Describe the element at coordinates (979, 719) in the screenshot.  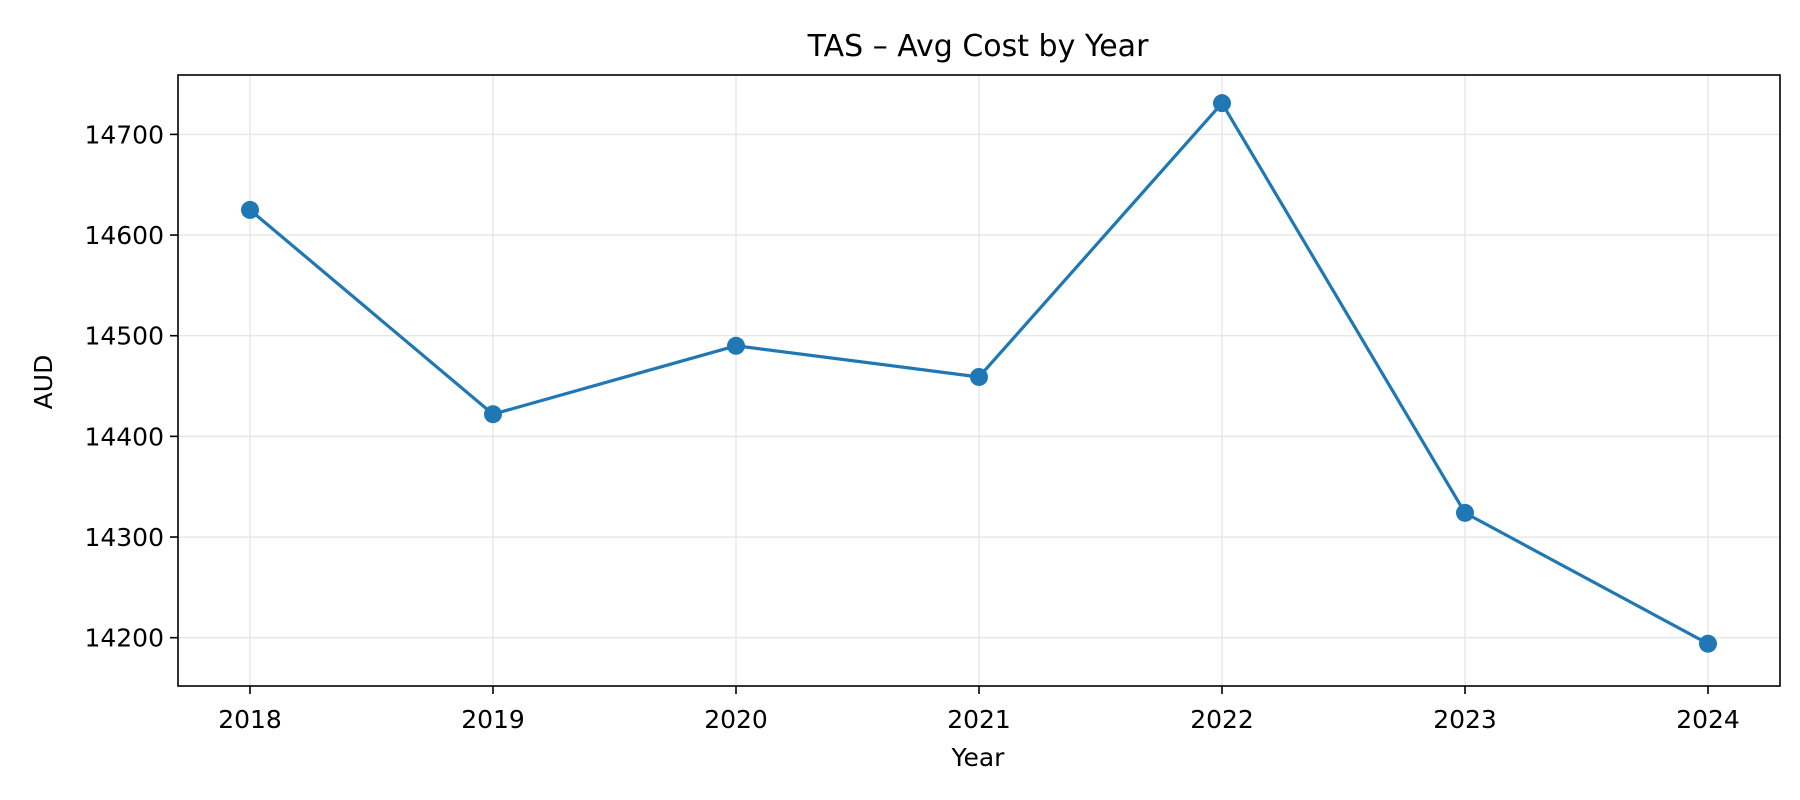
I see `x-tick-label: 2021` at that location.